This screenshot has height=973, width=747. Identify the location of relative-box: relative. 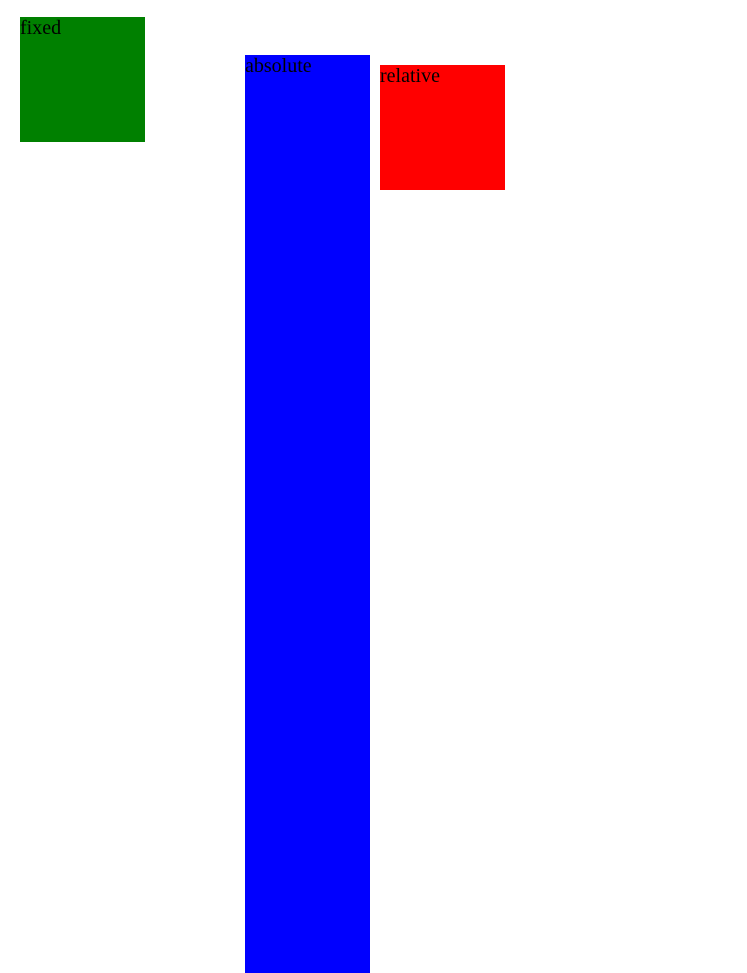
(442, 127).